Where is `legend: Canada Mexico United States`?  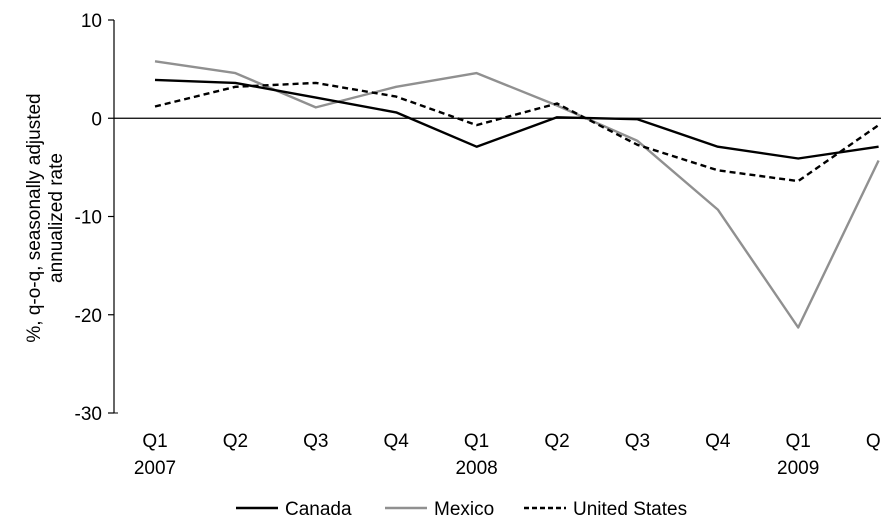
legend: Canada Mexico United States is located at coordinates (461, 509).